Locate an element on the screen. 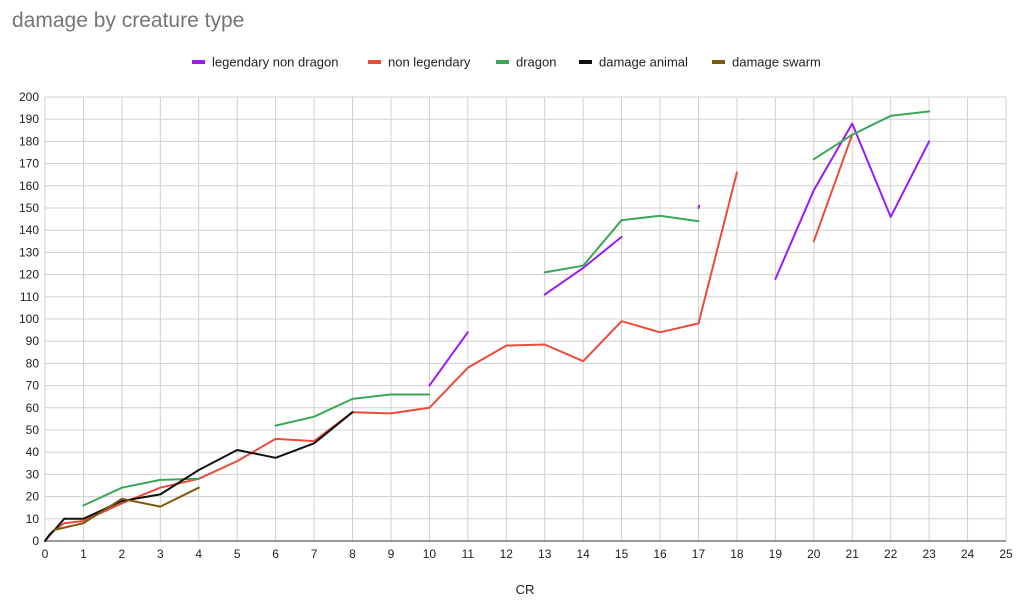  y-tick-label: 80 is located at coordinates (33, 363).